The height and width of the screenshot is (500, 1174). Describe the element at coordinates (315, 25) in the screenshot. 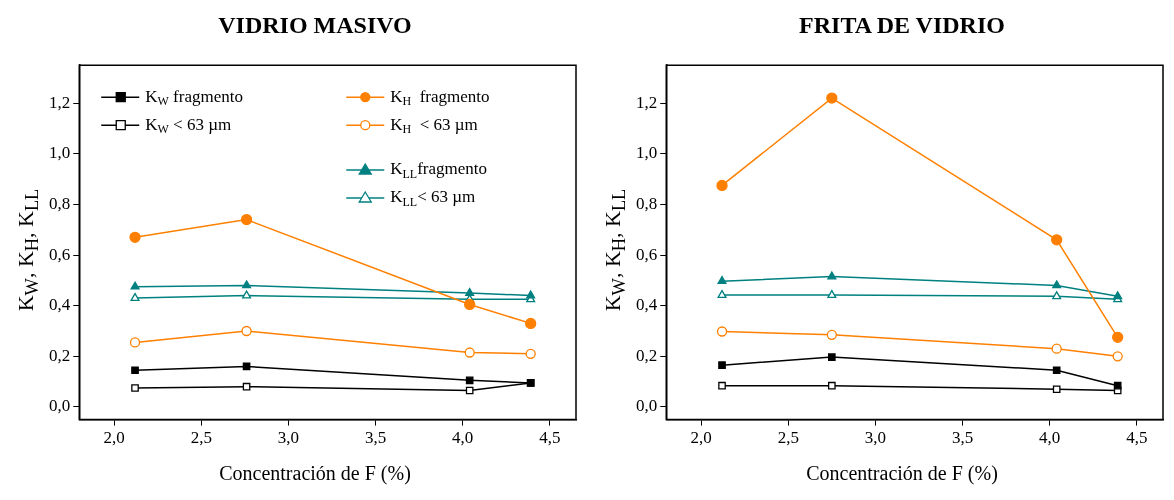

I see `chart-title: VIDRIO MASIVO` at that location.